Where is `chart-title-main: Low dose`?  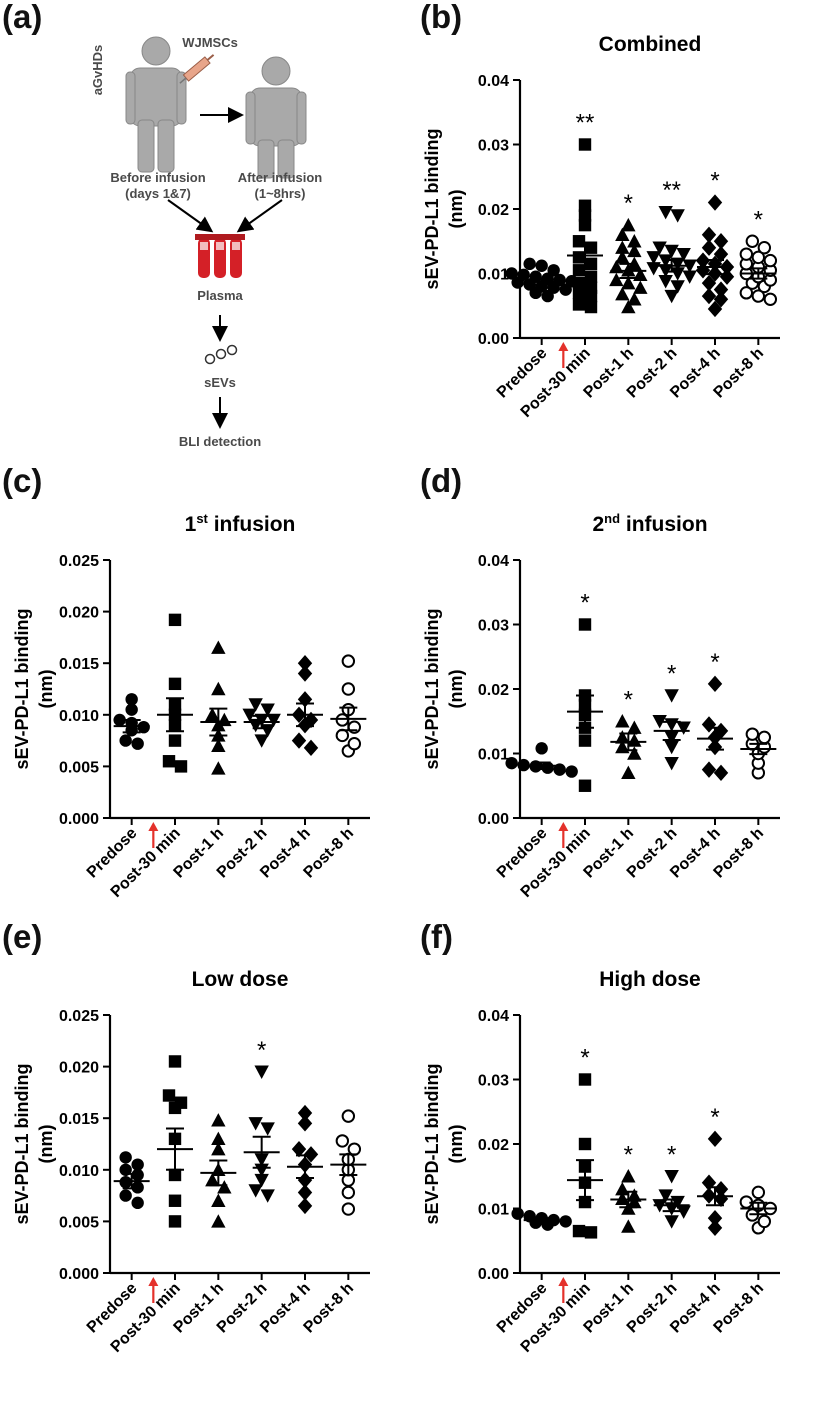
chart-title-main: Low dose is located at coordinates (240, 979).